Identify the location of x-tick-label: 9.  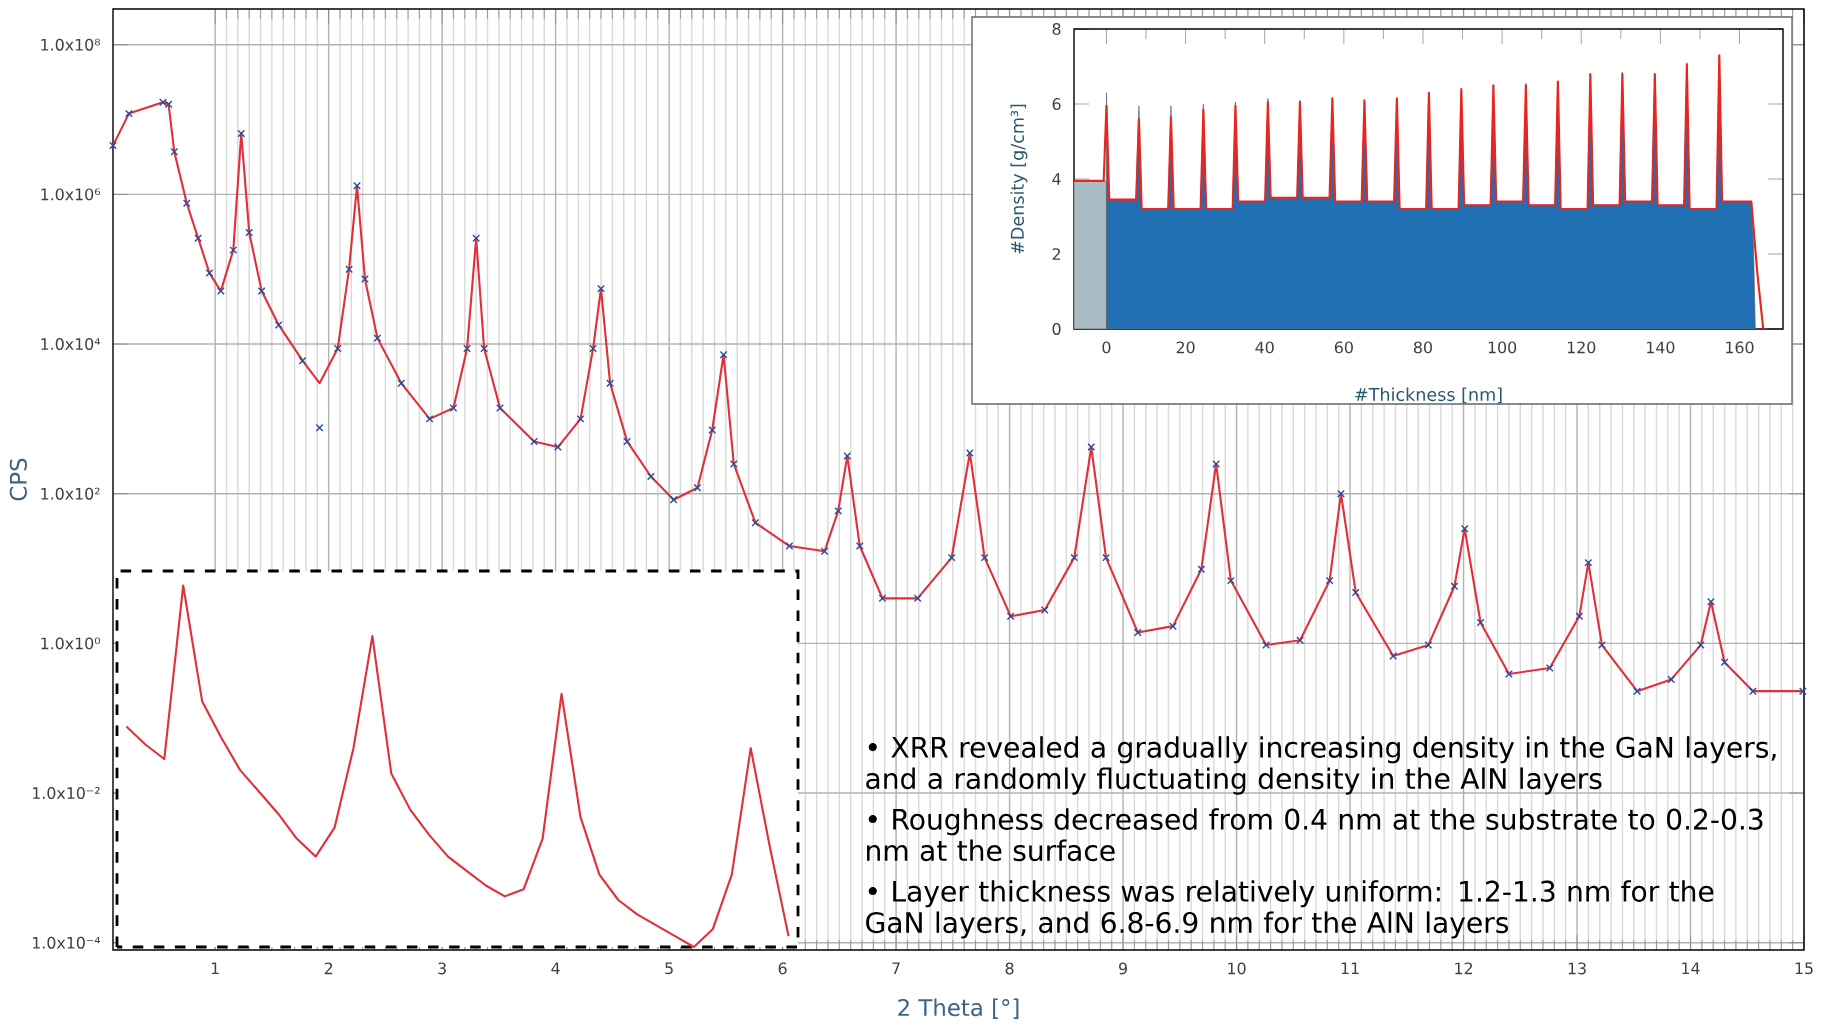
(1123, 968).